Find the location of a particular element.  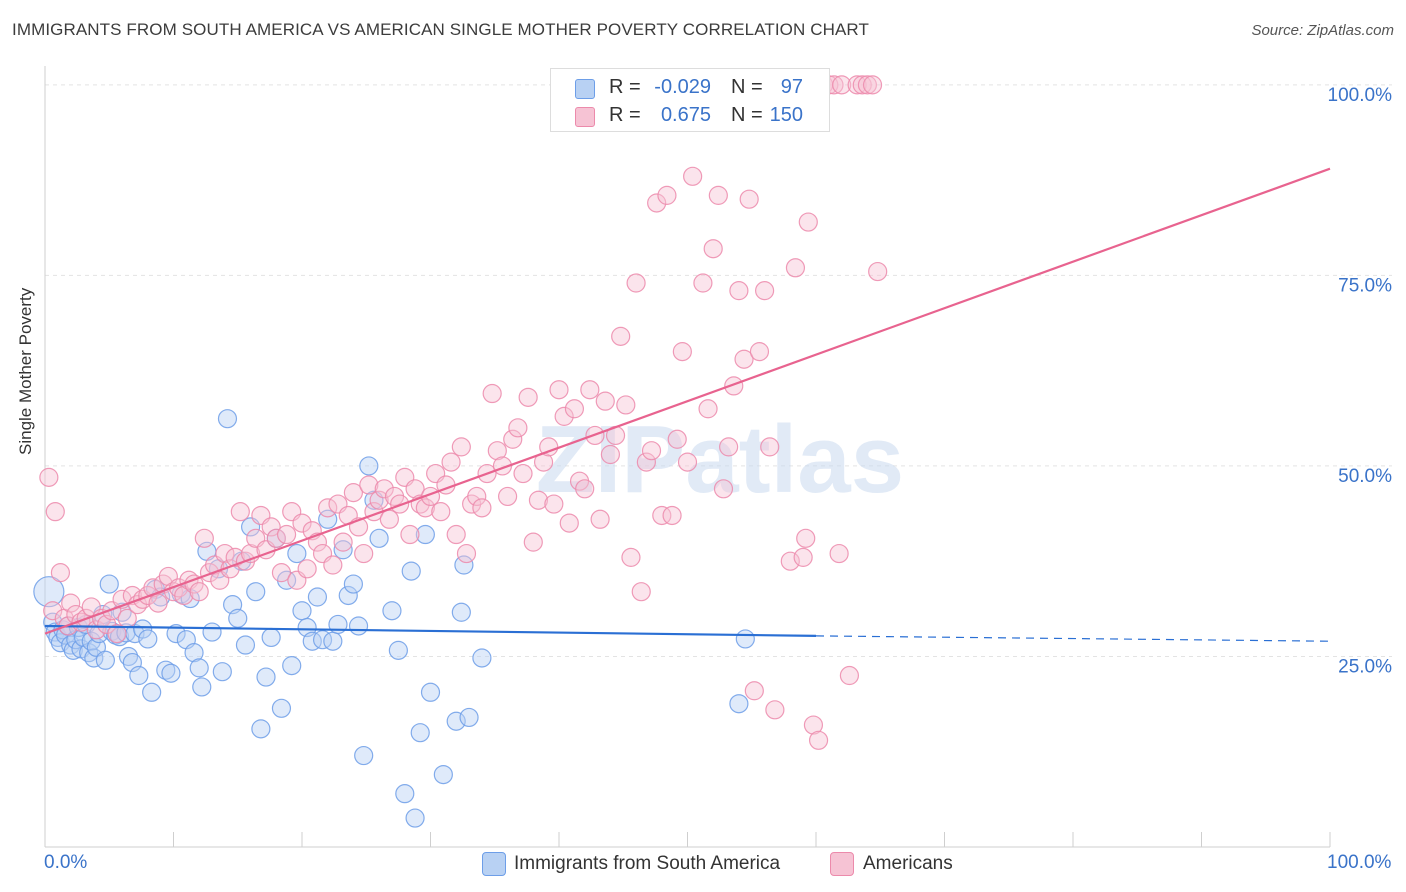

n-label: N = is located at coordinates (747, 115).